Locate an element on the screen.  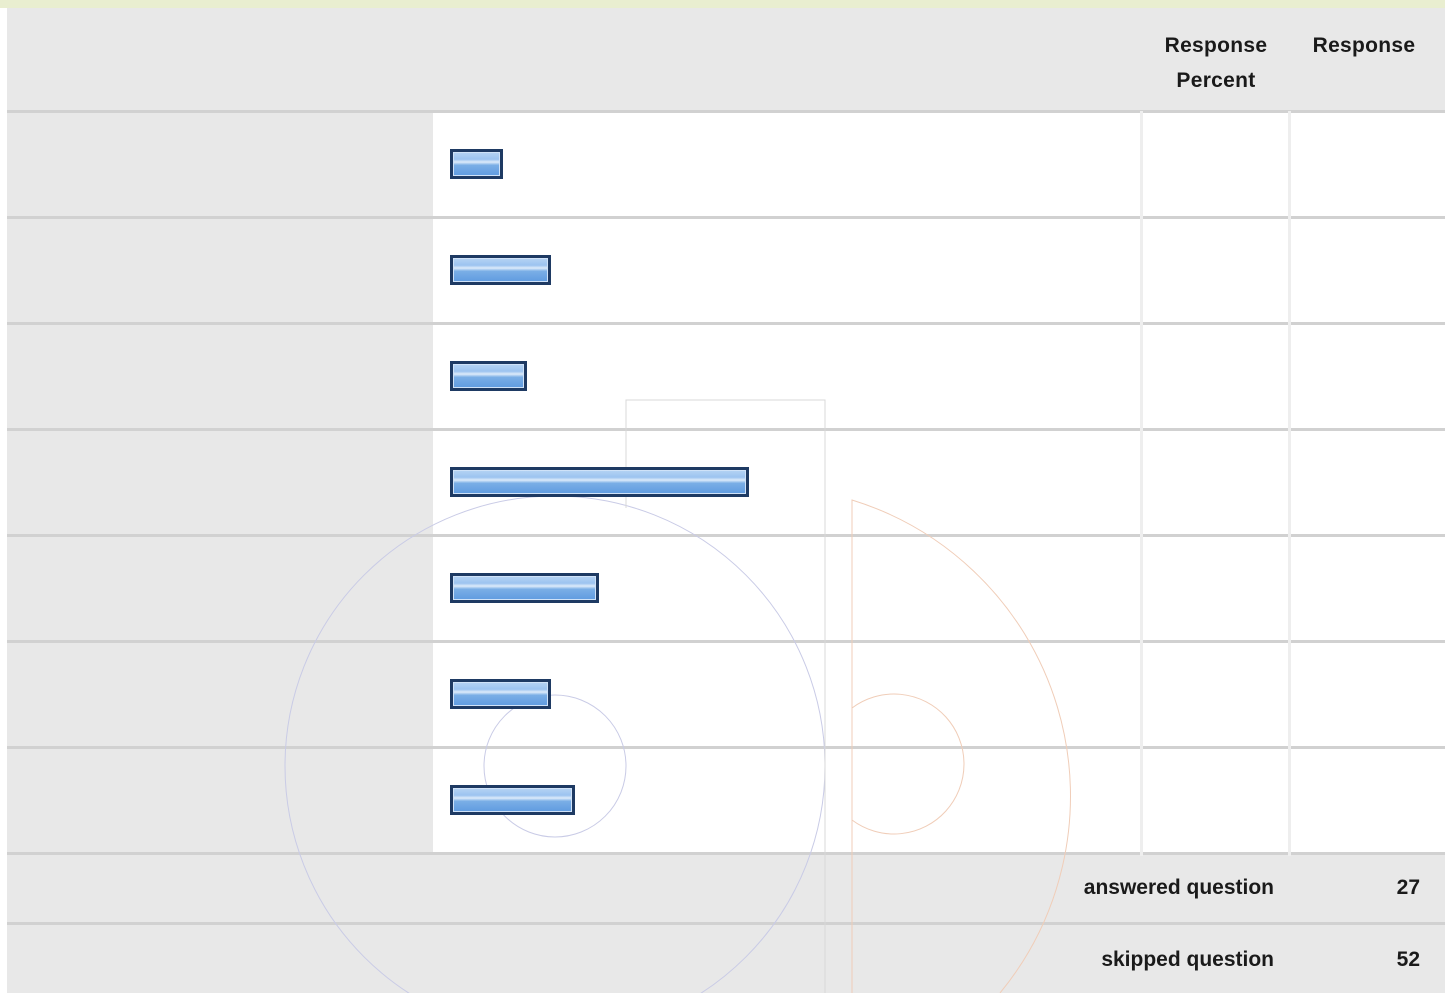
skipped-row: skipped question 52 is located at coordinates (726, 959).